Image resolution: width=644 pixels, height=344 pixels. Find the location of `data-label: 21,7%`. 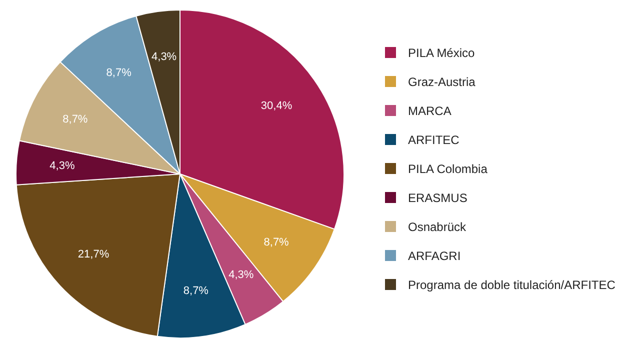

data-label: 21,7% is located at coordinates (94, 254).